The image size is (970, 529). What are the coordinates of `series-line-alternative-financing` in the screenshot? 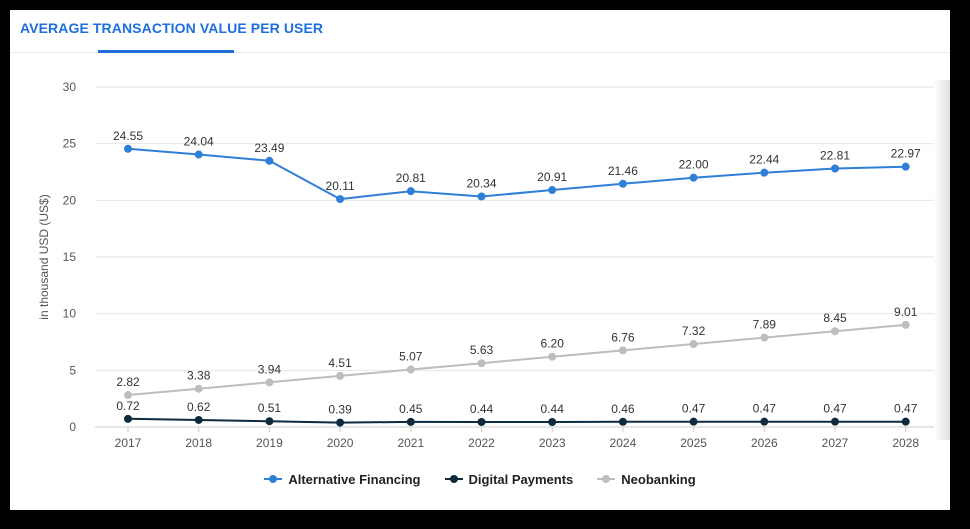 It's located at (516, 174).